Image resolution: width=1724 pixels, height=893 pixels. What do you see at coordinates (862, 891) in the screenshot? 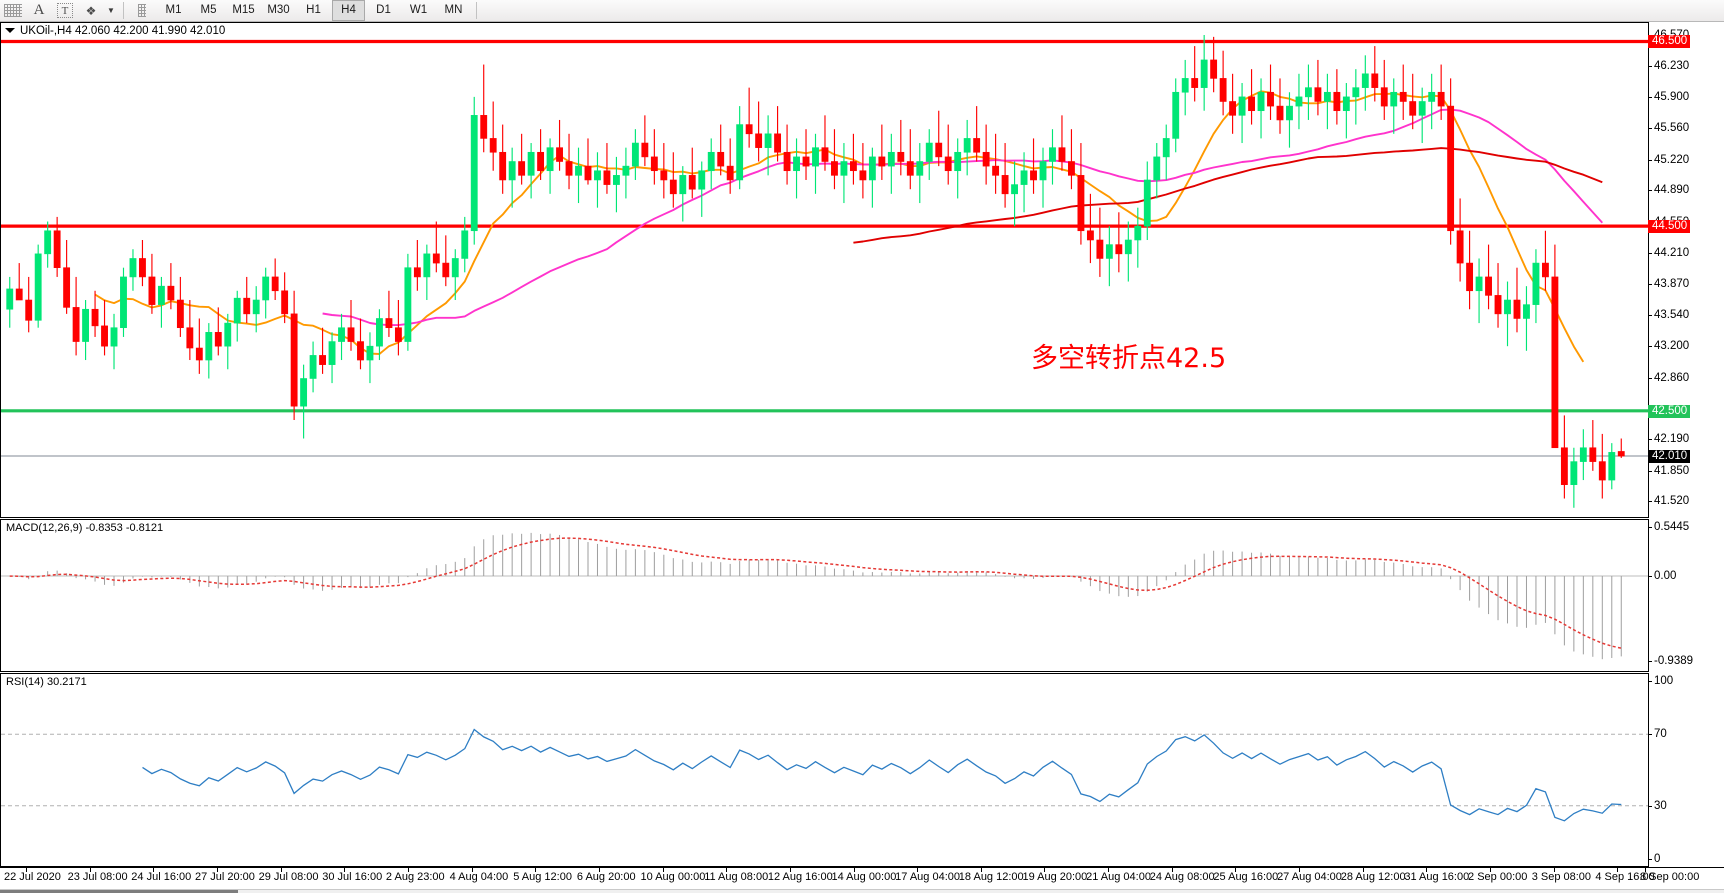
I see `horizontal-scrollbar` at bounding box center [862, 891].